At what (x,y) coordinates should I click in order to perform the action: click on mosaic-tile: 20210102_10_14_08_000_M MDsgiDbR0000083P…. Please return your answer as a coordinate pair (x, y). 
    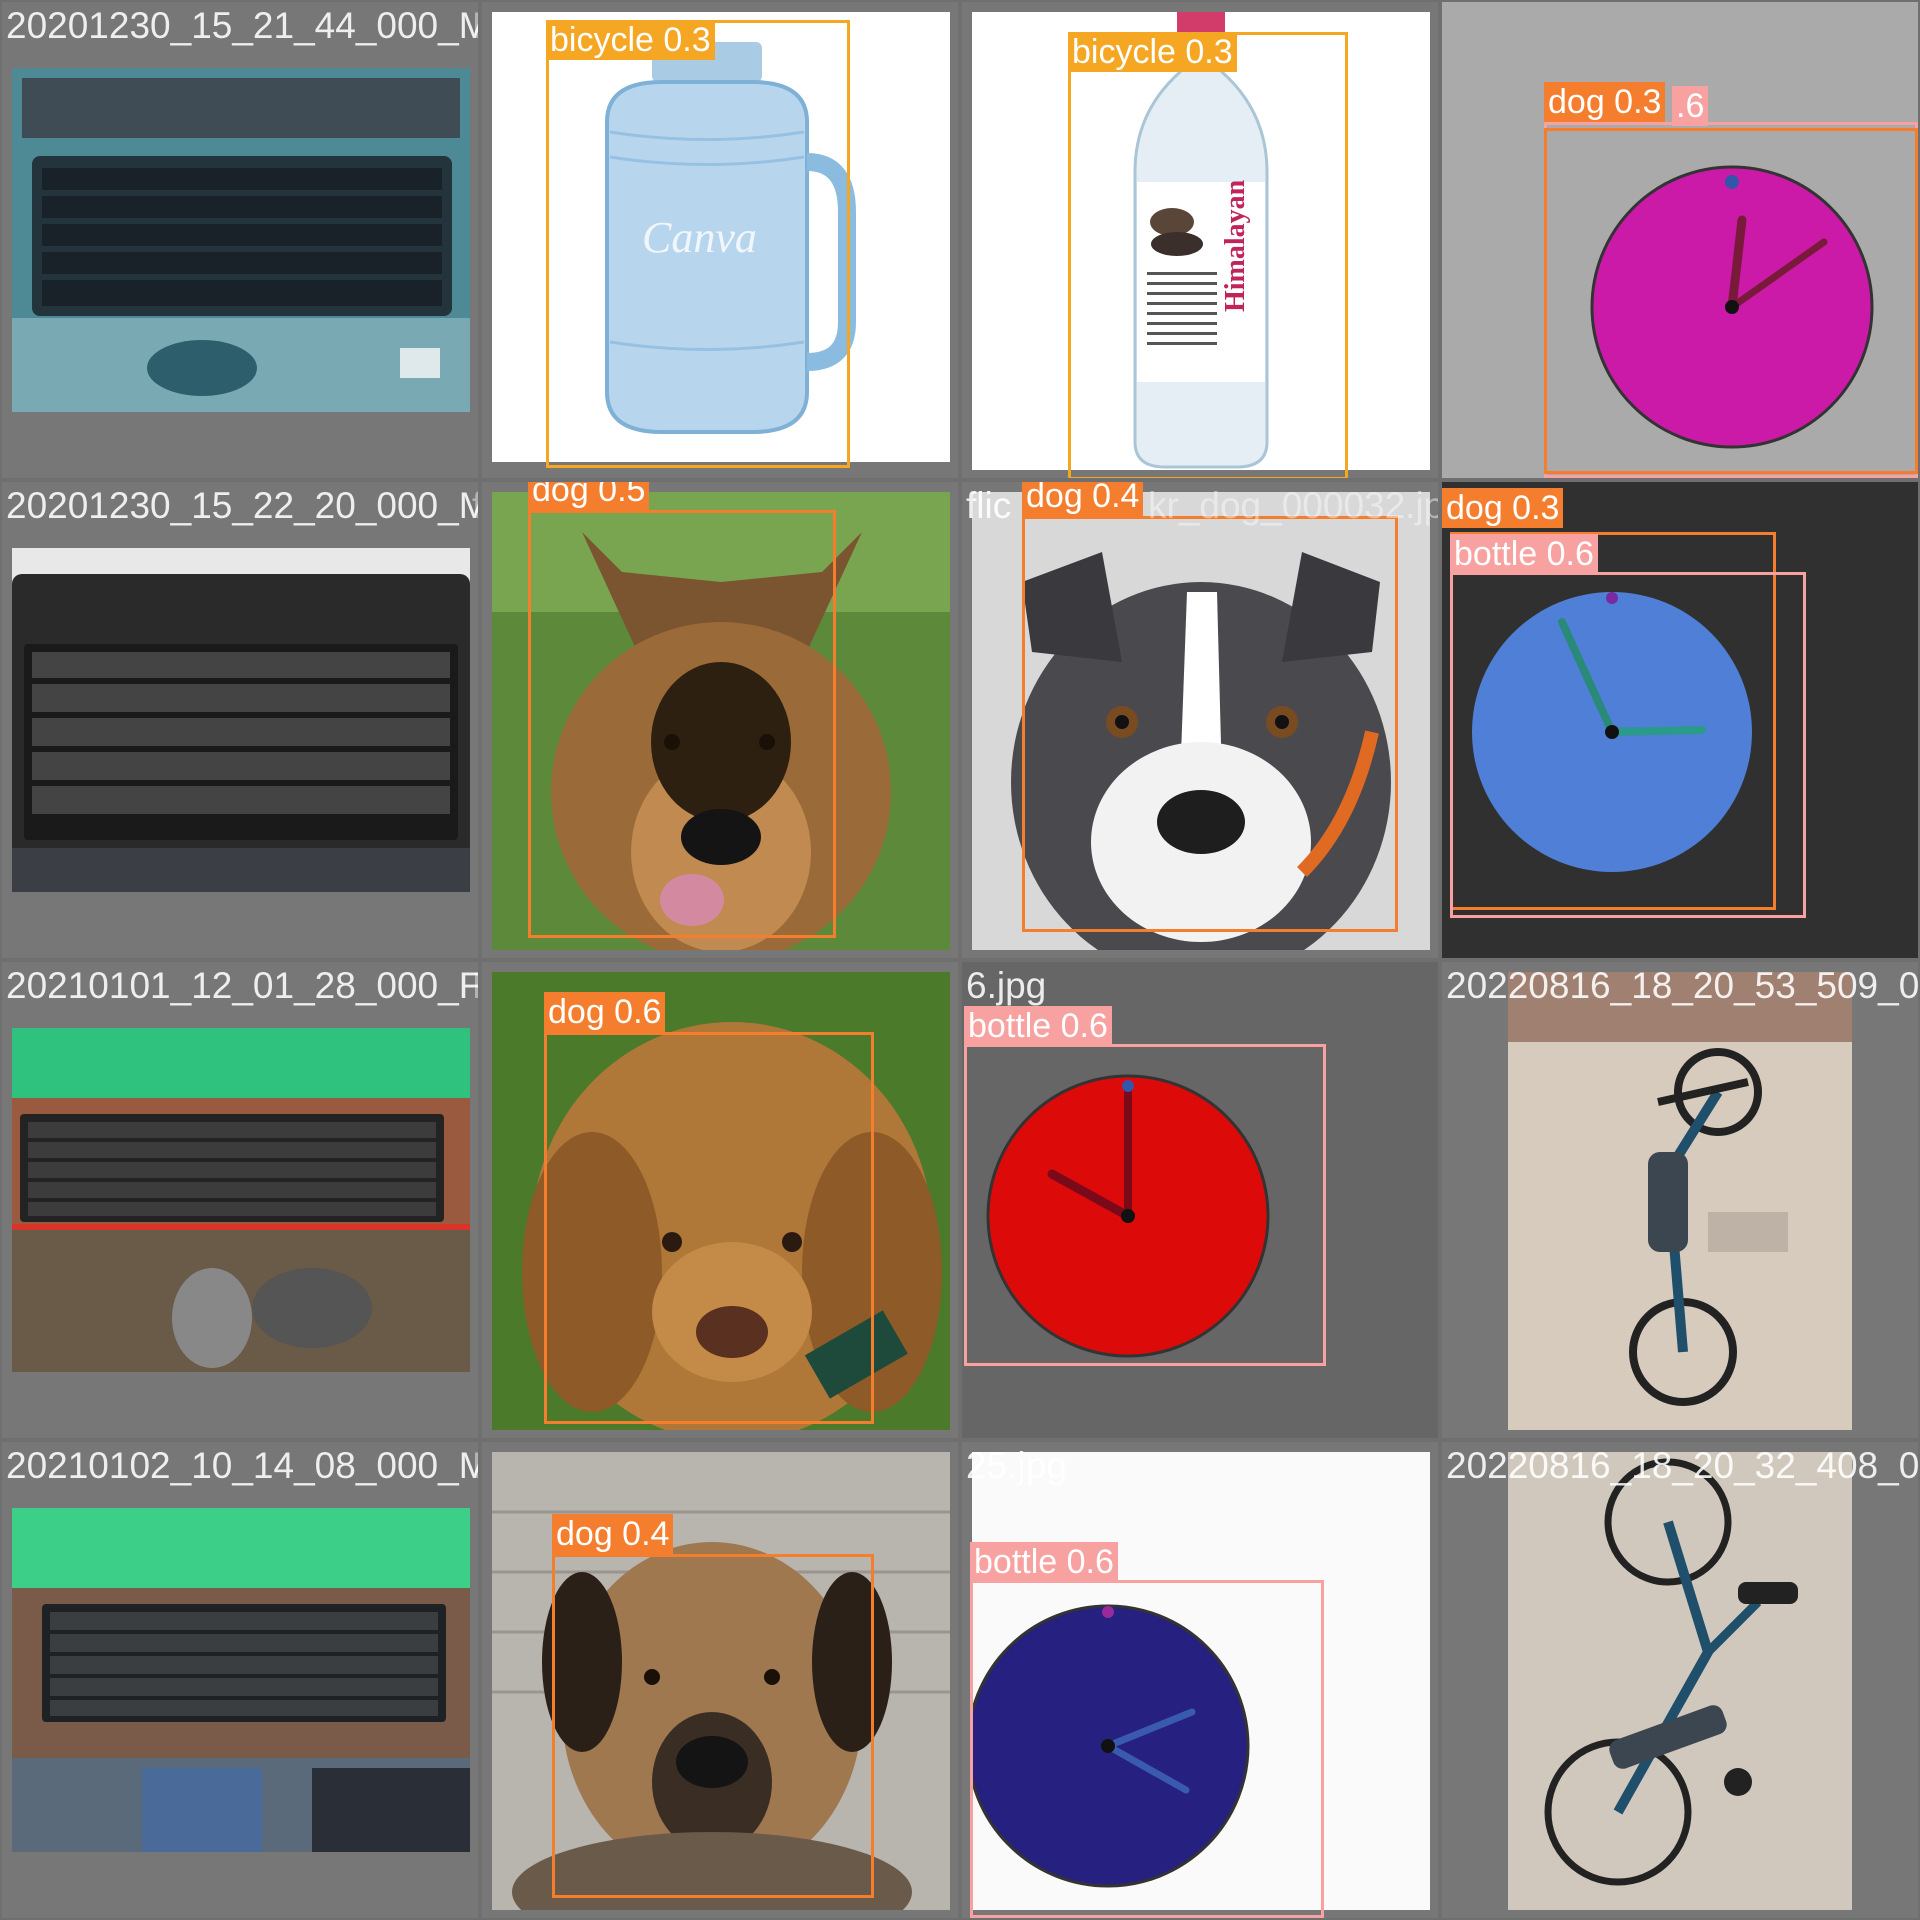
    Looking at the image, I should click on (240, 1680).